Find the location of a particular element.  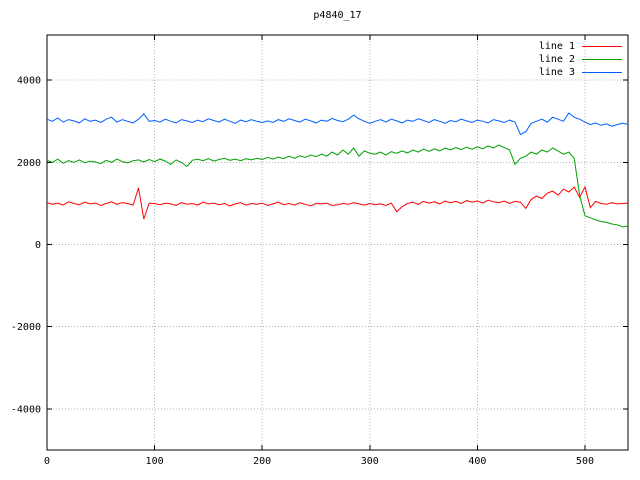

y-tick-label: 2000 is located at coordinates (29, 163).